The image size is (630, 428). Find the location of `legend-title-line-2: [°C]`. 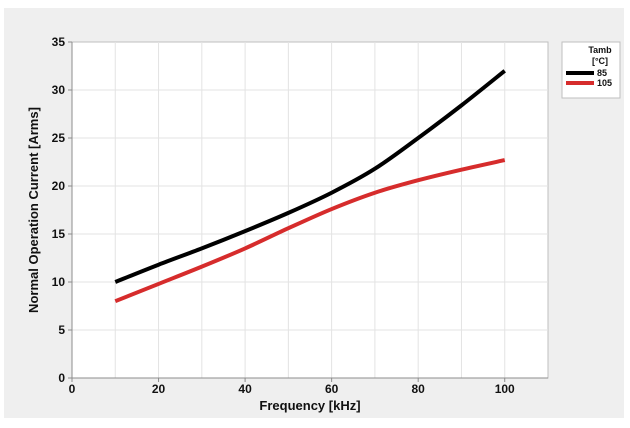

legend-title-line-2: [°C] is located at coordinates (600, 61).